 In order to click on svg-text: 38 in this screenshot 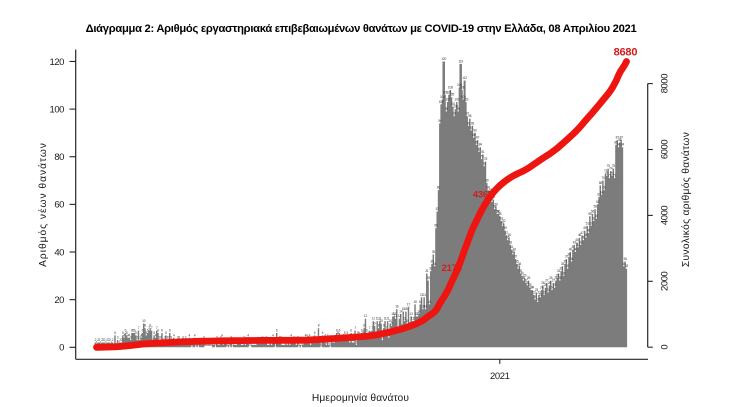, I will do `click(569, 254)`.